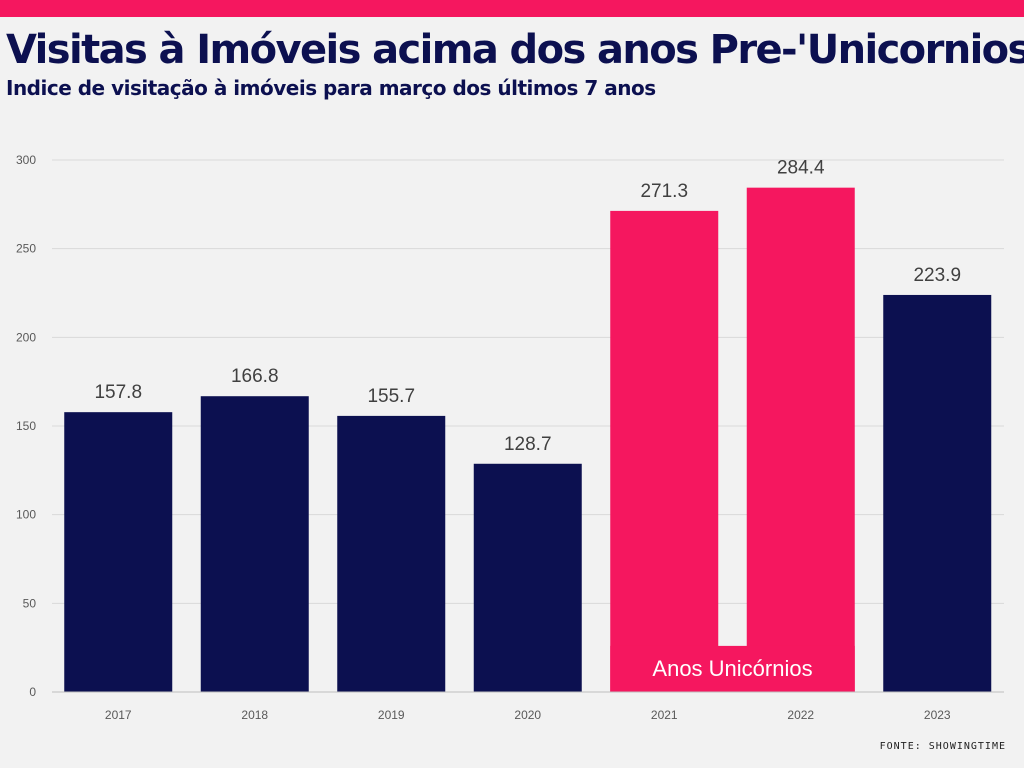  I want to click on highlight-band, so click(732, 668).